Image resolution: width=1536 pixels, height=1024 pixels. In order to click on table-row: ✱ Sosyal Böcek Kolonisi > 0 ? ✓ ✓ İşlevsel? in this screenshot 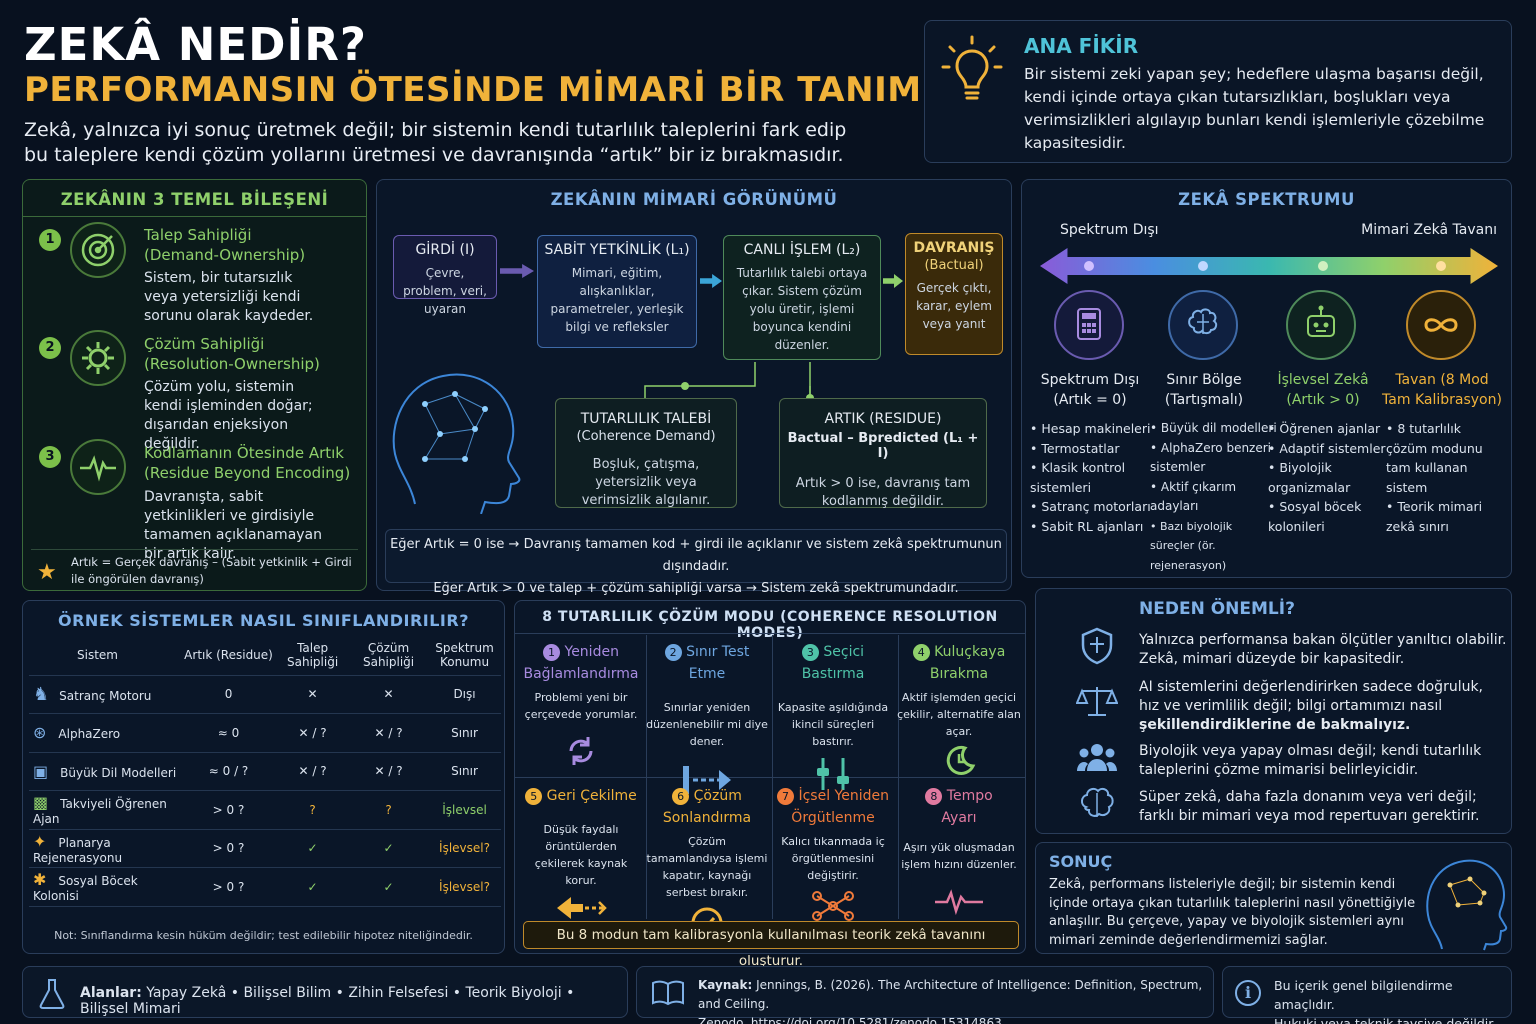, I will do `click(265, 887)`.